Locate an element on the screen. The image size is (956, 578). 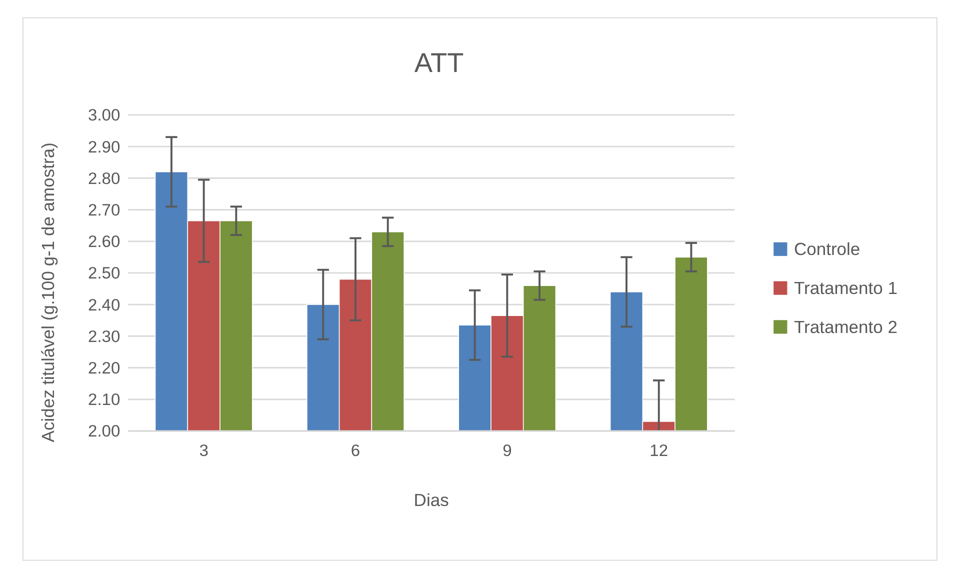
y-tick-label: 2.70 is located at coordinates (104, 210).